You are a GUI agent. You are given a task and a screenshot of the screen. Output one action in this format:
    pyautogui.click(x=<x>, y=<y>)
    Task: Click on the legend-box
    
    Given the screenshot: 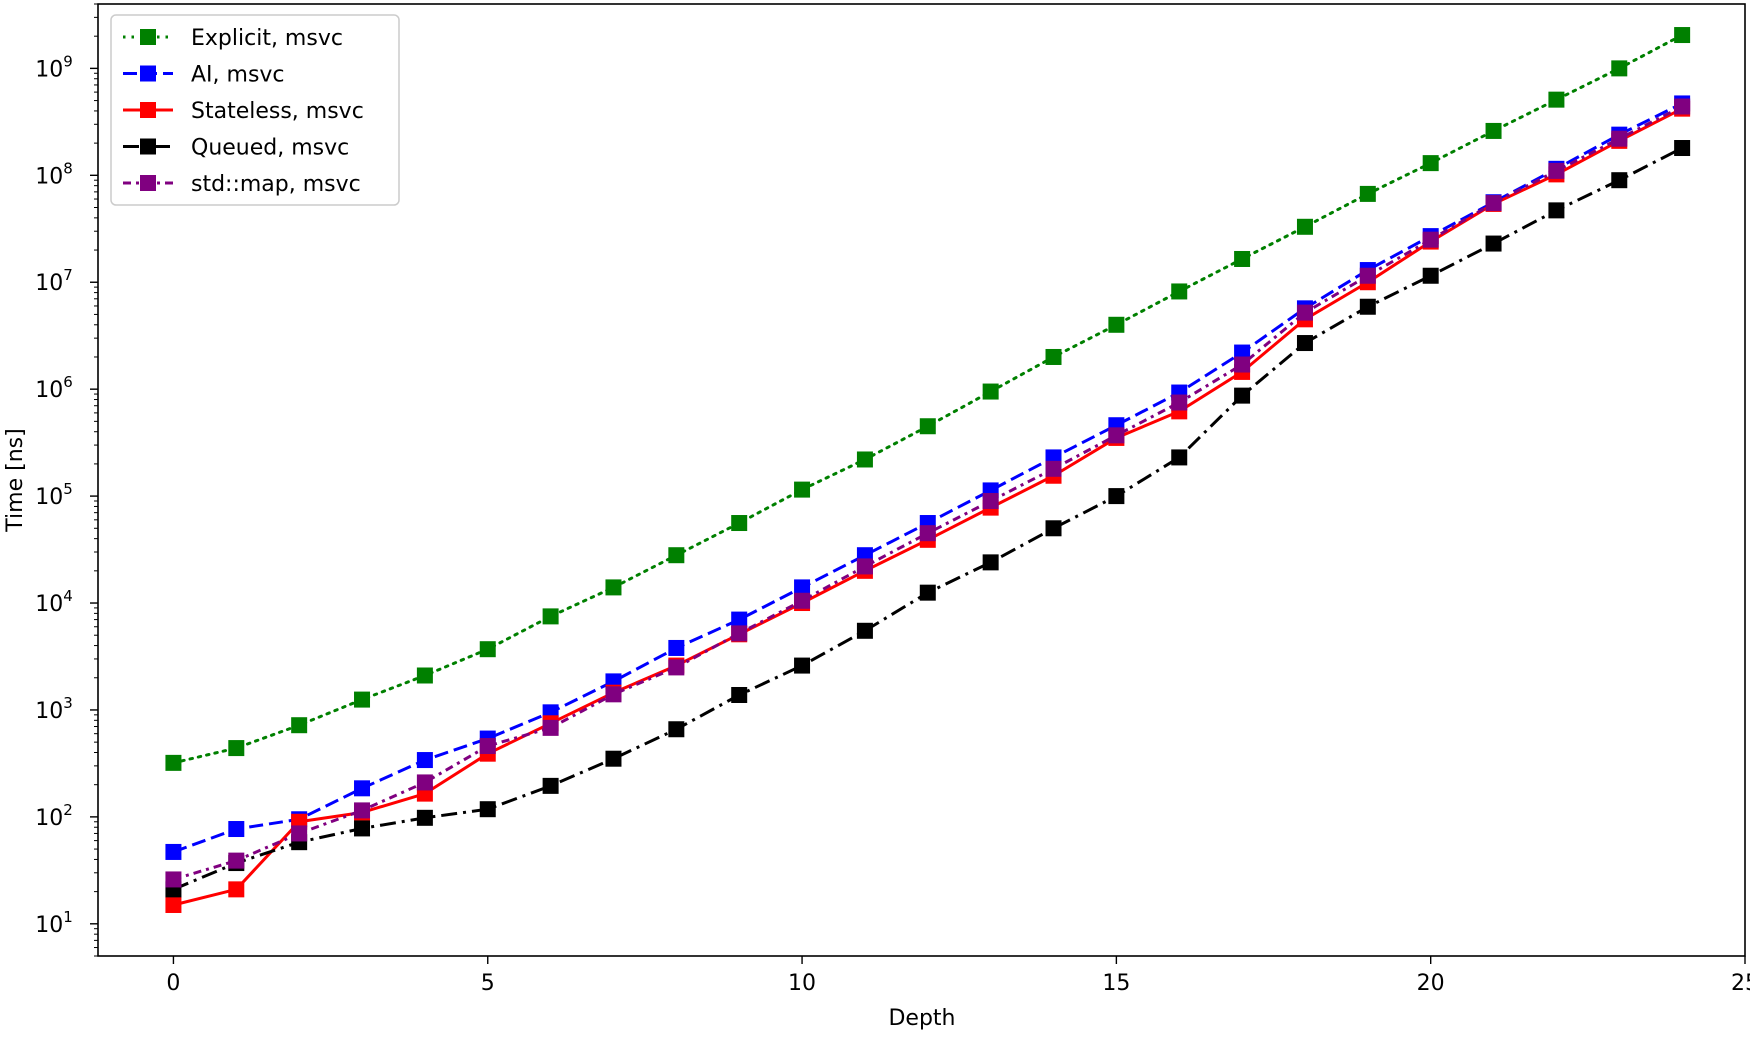 What is the action you would take?
    pyautogui.click(x=255, y=110)
    